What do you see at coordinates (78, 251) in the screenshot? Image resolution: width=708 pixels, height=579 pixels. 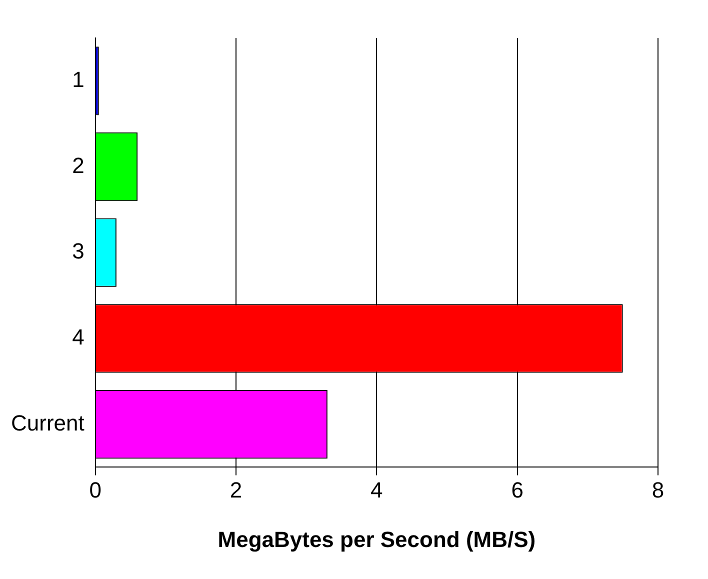 I see `y-tick-label: 3` at bounding box center [78, 251].